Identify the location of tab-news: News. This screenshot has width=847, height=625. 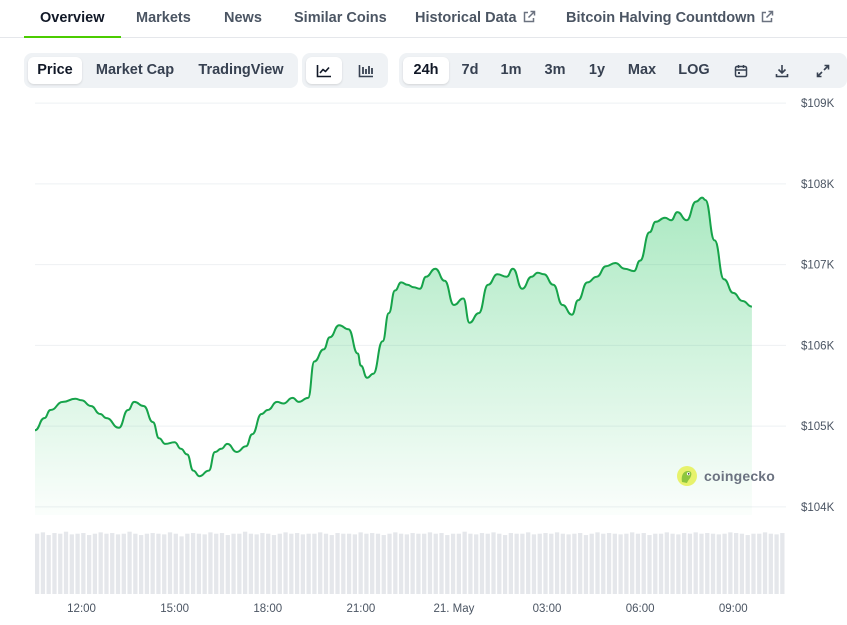
(243, 19).